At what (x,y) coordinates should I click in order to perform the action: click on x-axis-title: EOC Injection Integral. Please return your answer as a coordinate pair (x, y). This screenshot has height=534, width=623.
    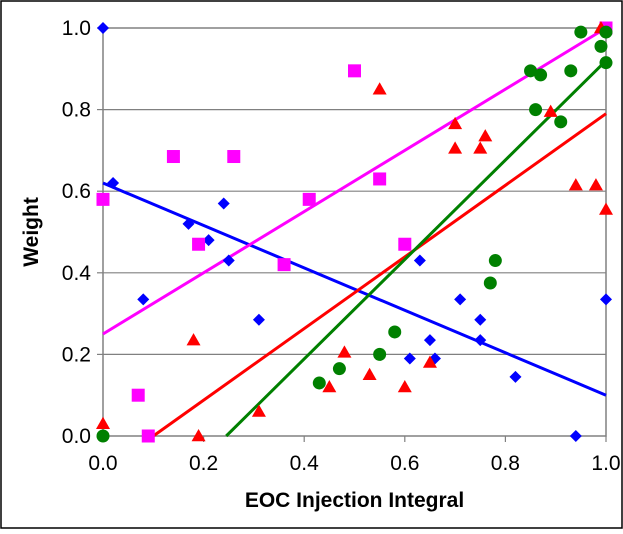
    Looking at the image, I should click on (354, 500).